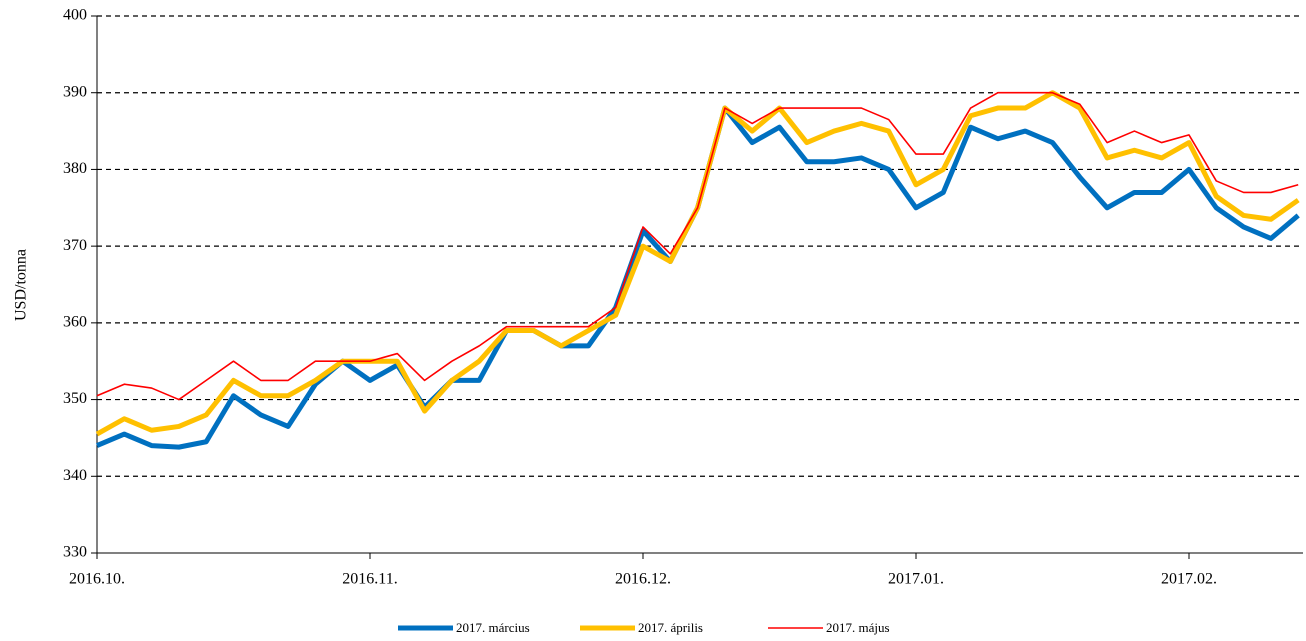  Describe the element at coordinates (670, 627) in the screenshot. I see `legend-label: 2017. április` at that location.